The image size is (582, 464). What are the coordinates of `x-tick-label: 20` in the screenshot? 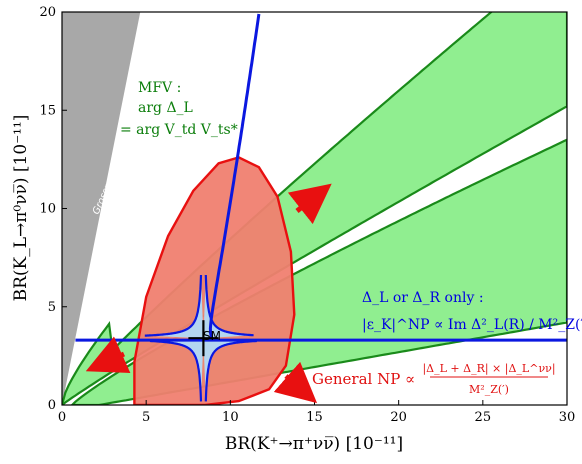 It's located at (398, 417).